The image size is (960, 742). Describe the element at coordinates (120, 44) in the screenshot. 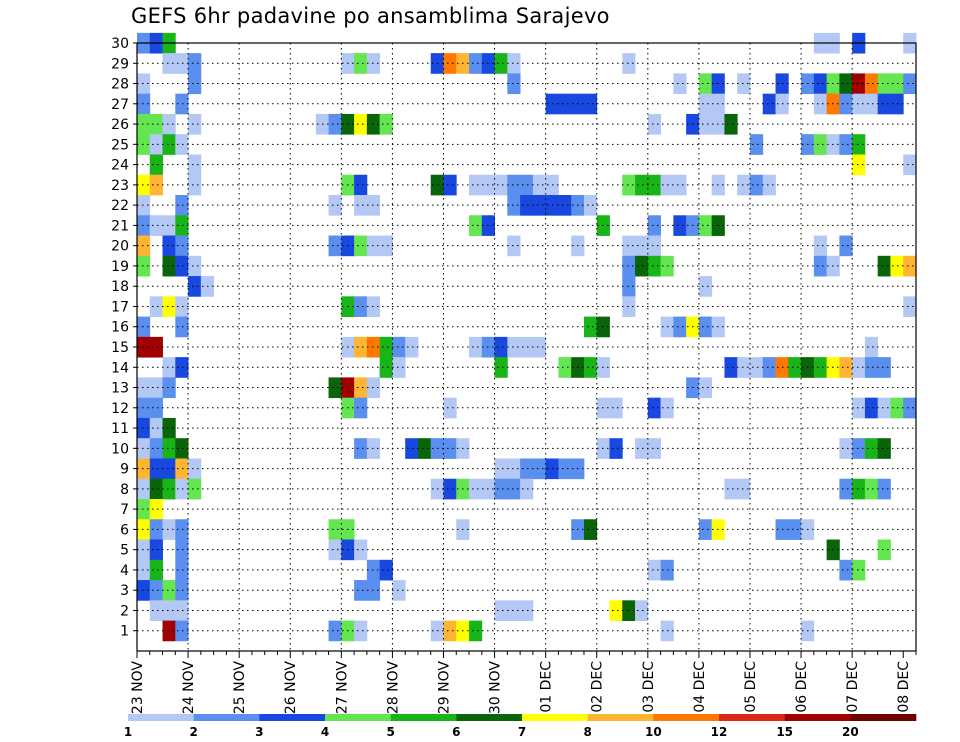

I see `y-tick-label: 30` at that location.